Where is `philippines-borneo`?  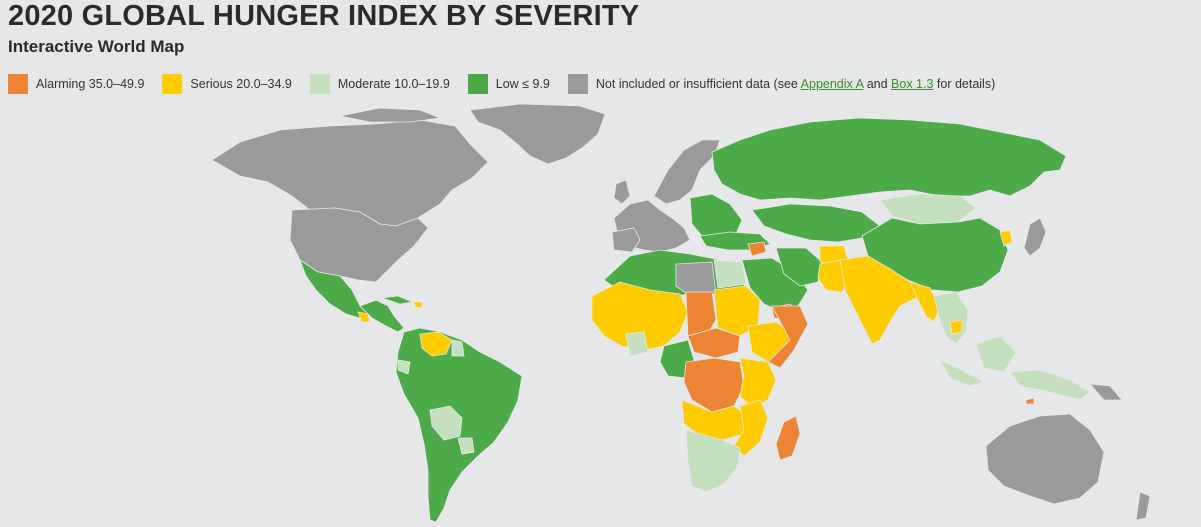 philippines-borneo is located at coordinates (996, 354).